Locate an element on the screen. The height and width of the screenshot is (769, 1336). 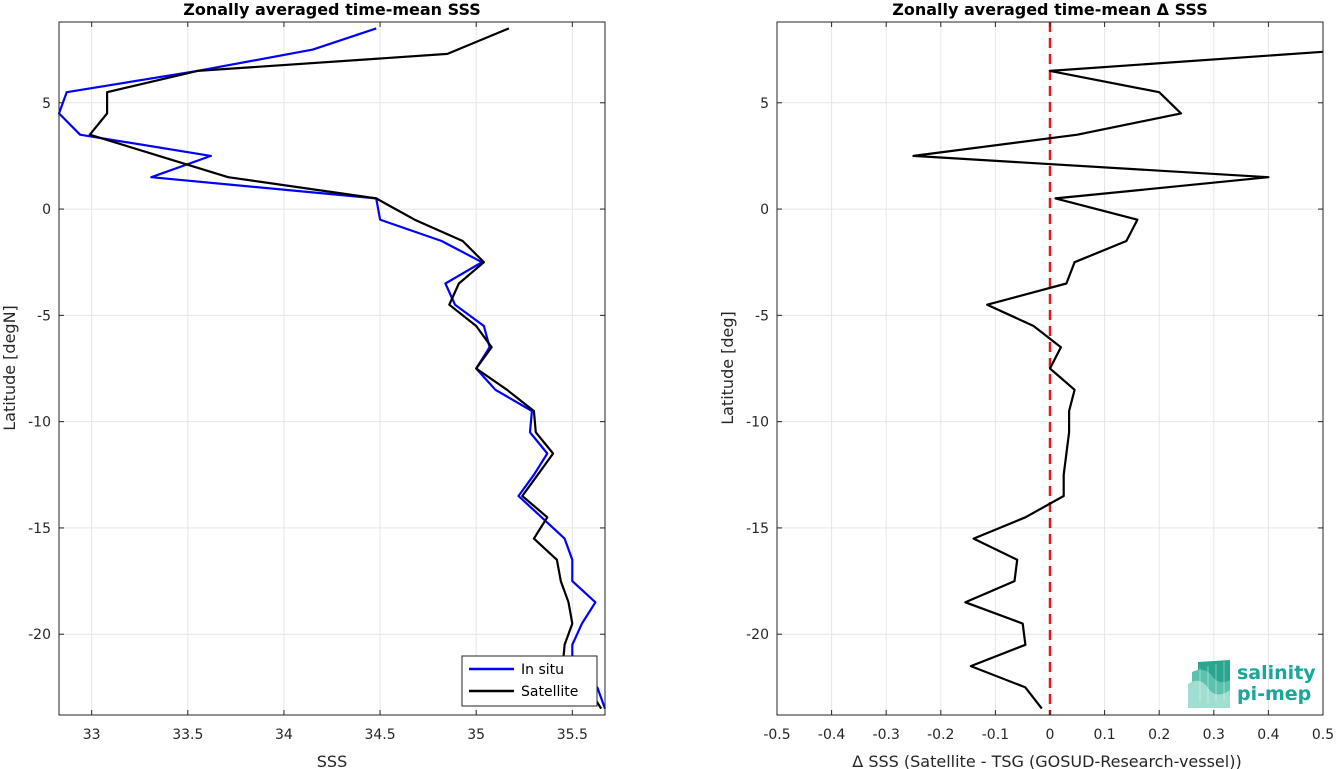
delta-x-tick-label: -0.3 is located at coordinates (886, 735).